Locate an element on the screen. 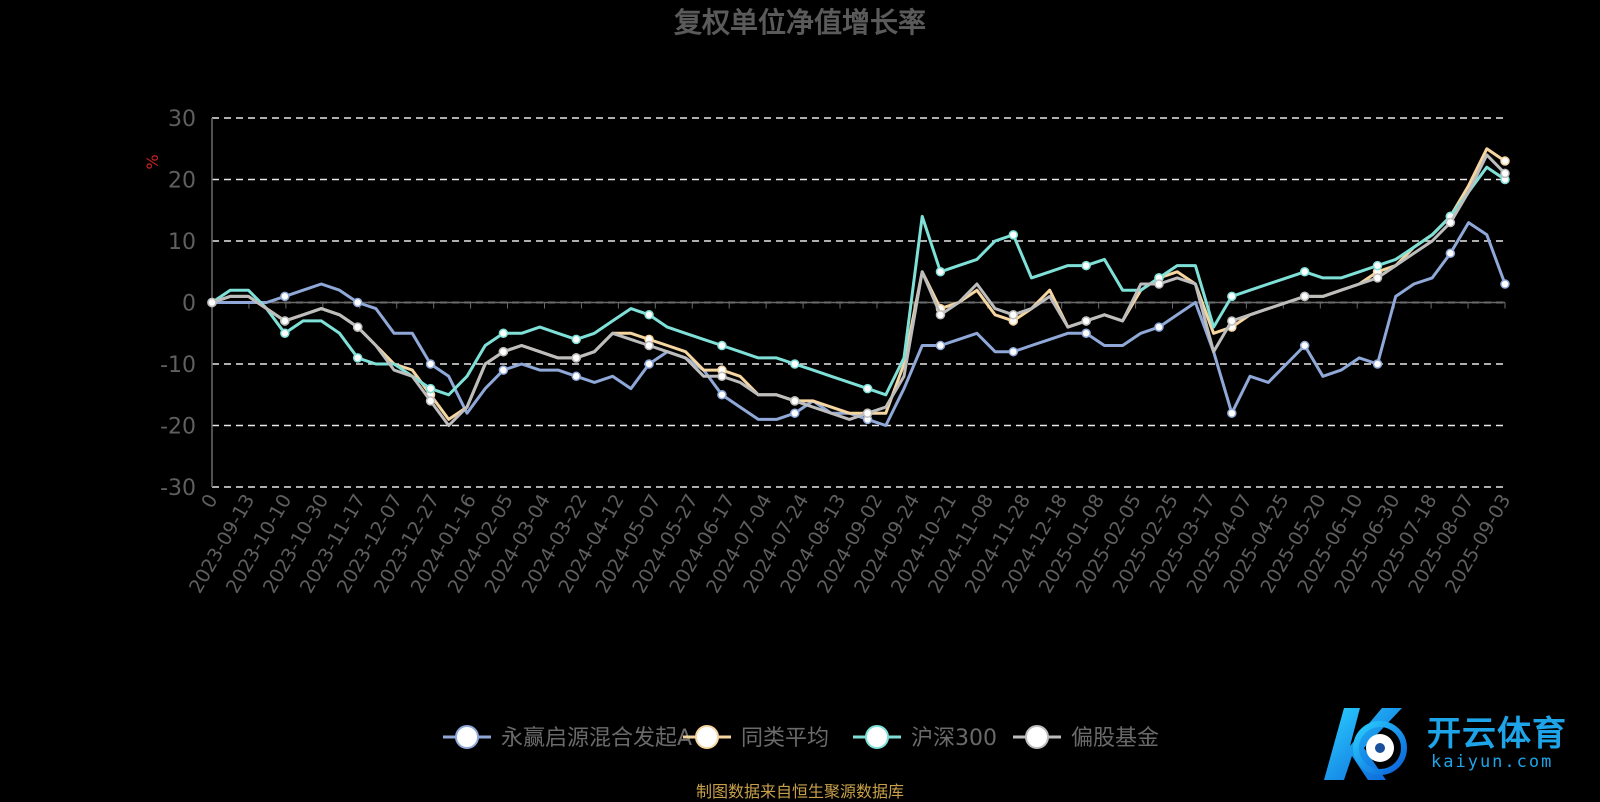 The height and width of the screenshot is (802, 1600). y-tick-label: 30 is located at coordinates (182, 119).